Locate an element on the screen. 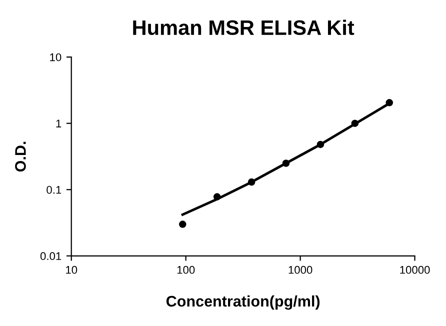 This screenshot has width=446, height=326. y-tick-label: 10 is located at coordinates (56, 57).